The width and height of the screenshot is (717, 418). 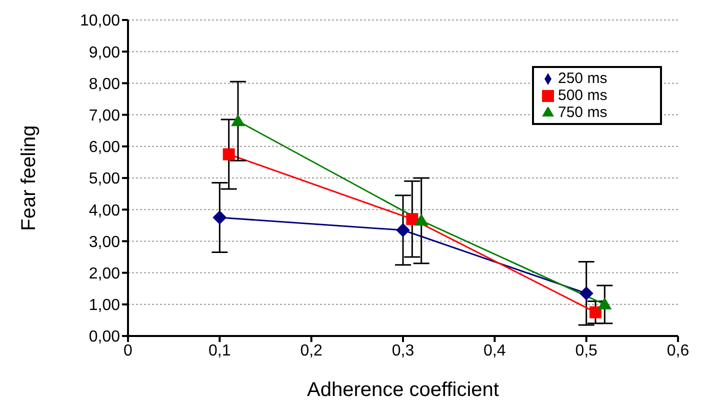 I want to click on legend-label: 250 ms, so click(x=583, y=78).